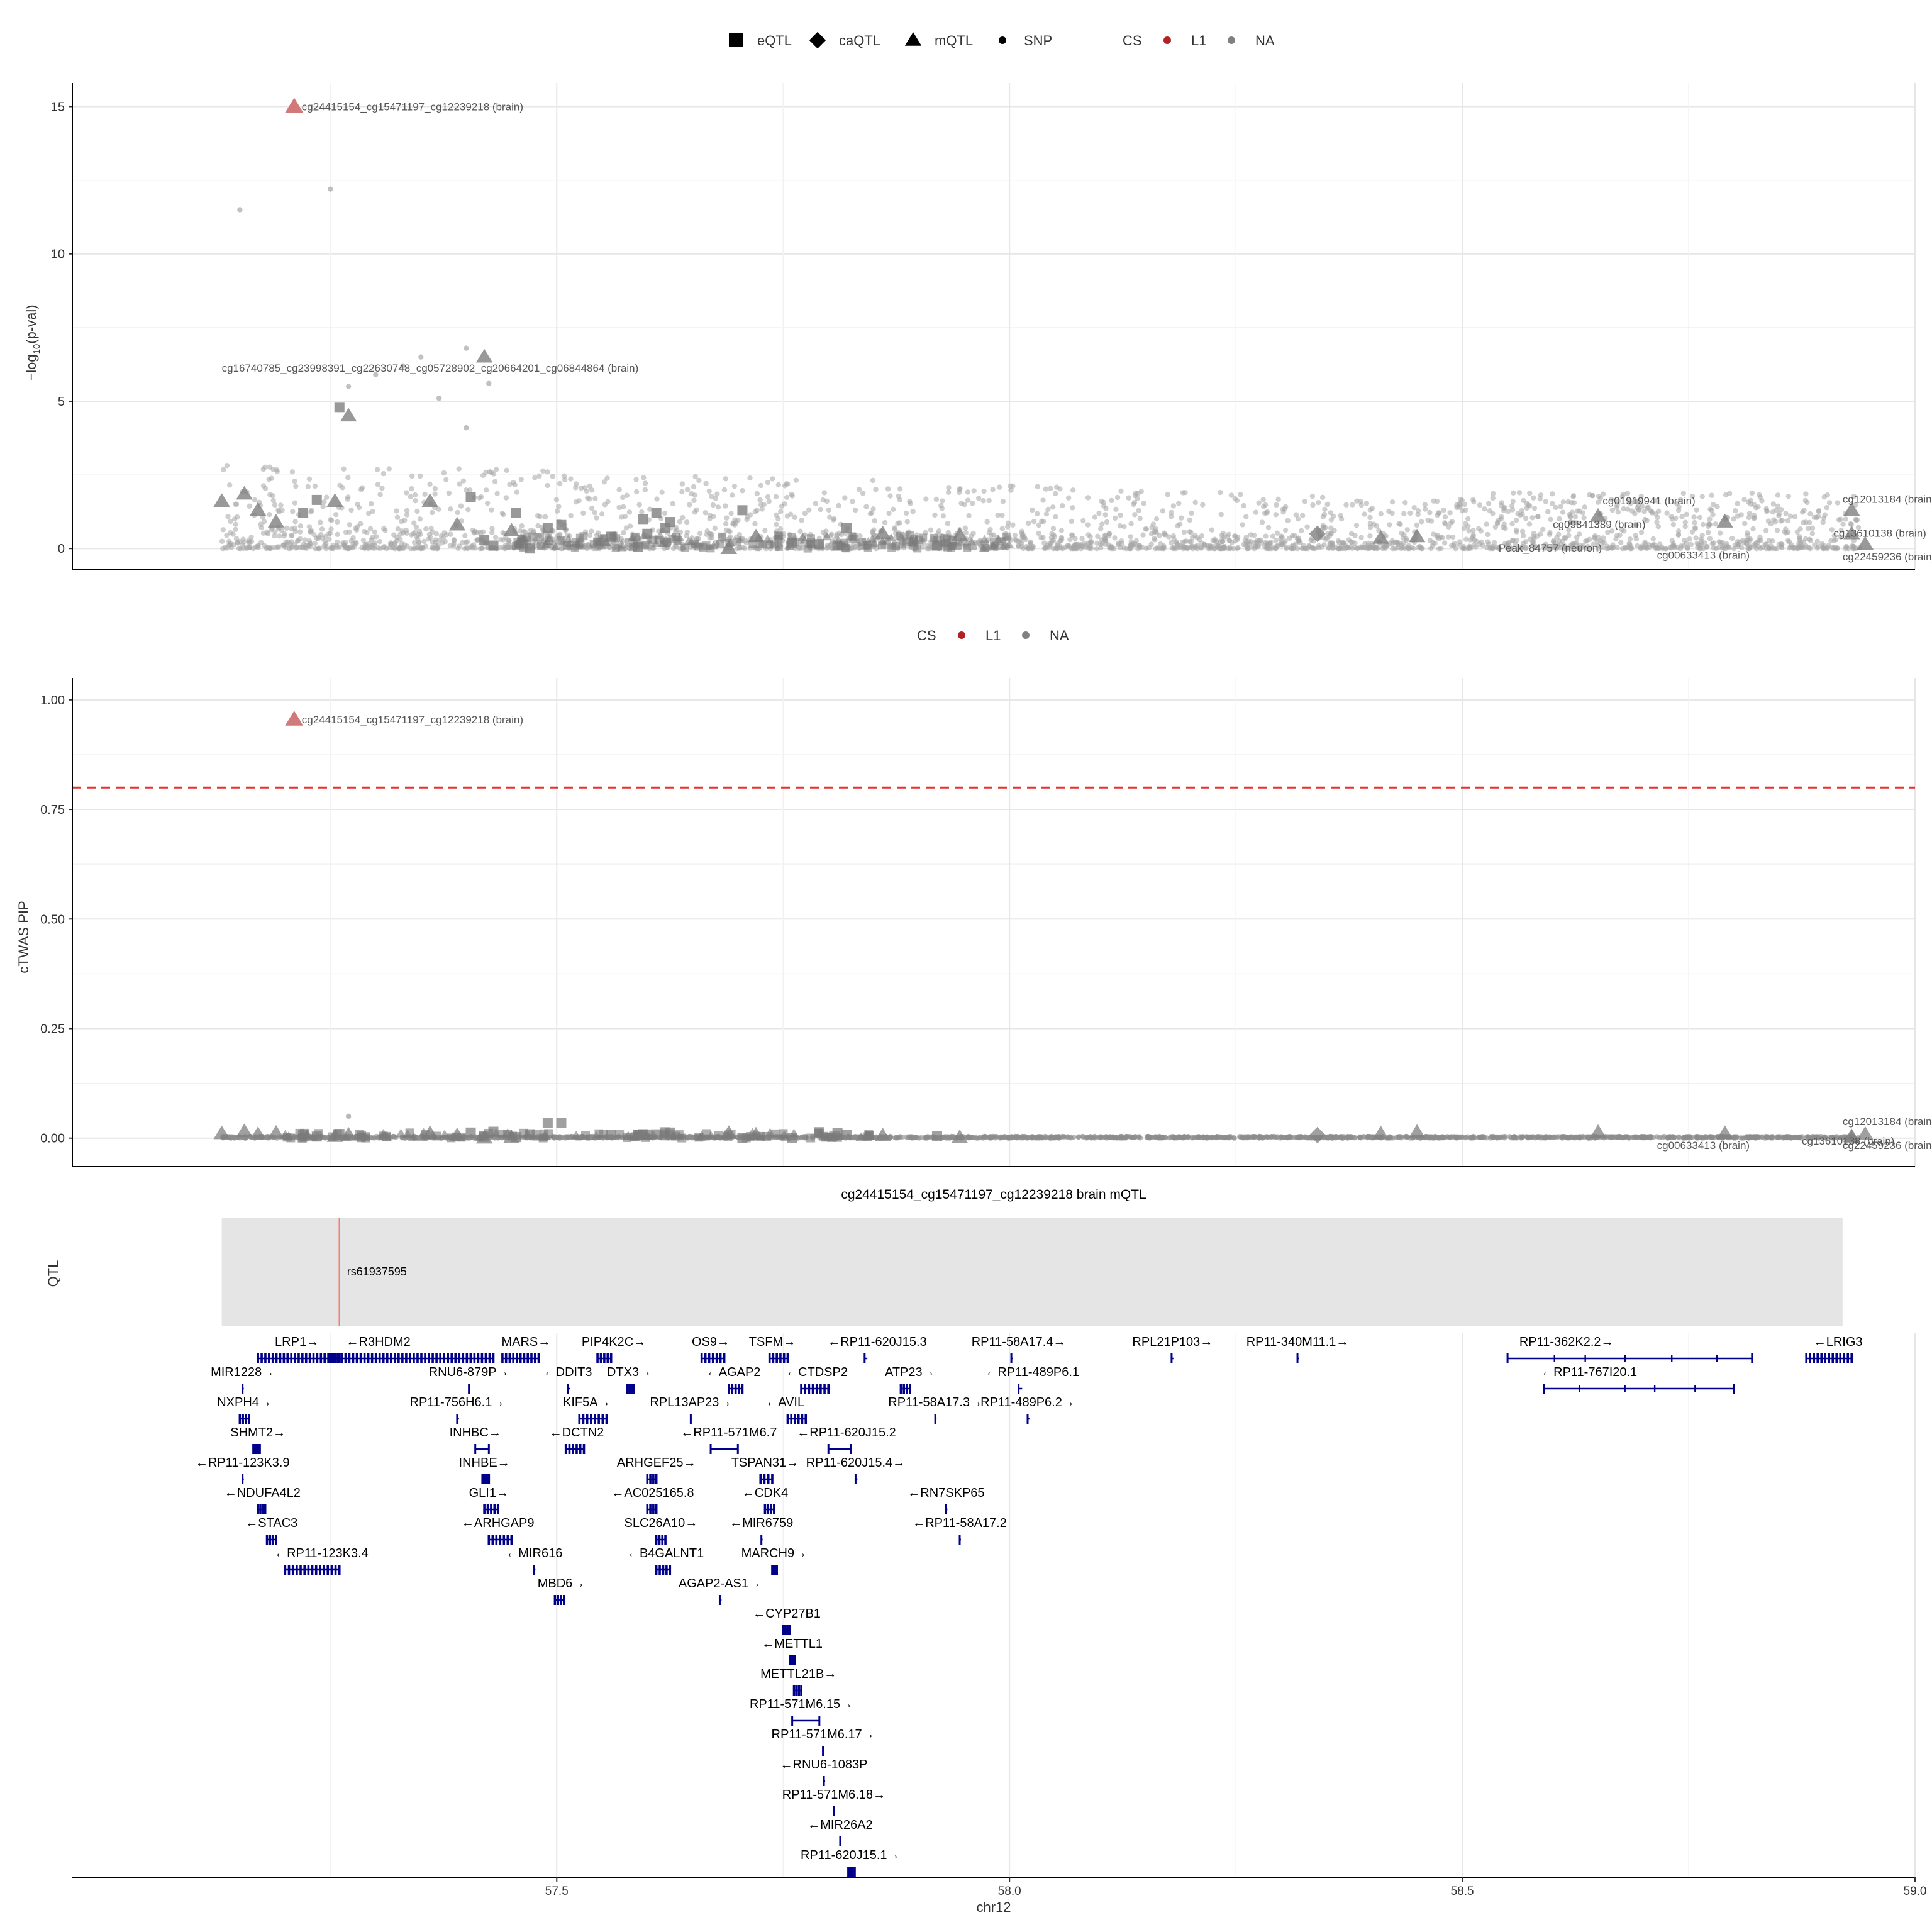 Image resolution: width=1932 pixels, height=1932 pixels. I want to click on pvalue-annotation: cg00633413 (brain), so click(1703, 556).